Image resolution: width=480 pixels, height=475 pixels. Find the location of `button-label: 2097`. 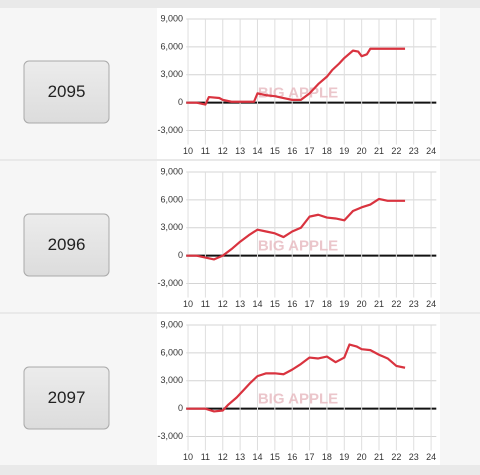

button-label: 2097 is located at coordinates (67, 397).